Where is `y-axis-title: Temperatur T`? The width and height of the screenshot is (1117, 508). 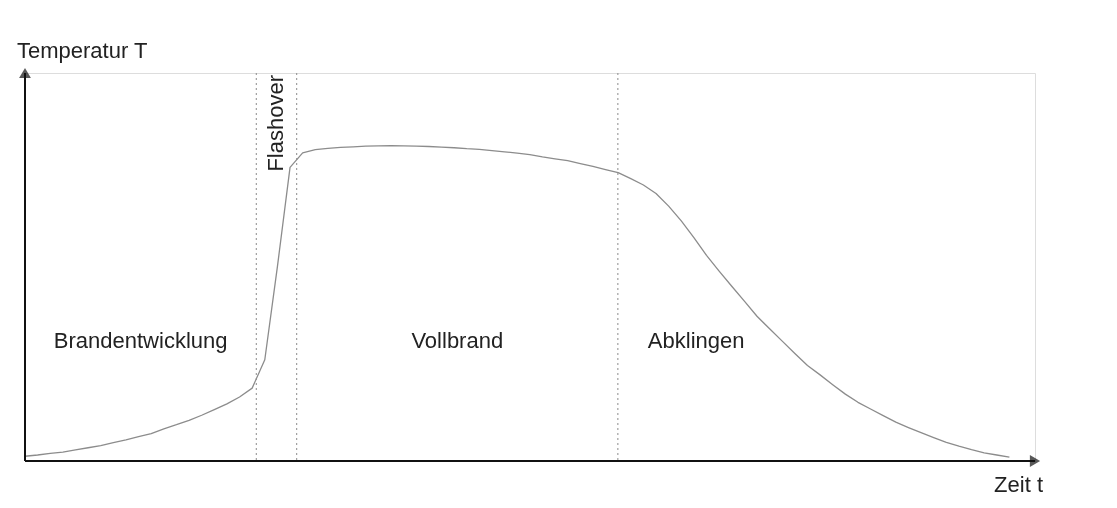 y-axis-title: Temperatur T is located at coordinates (82, 50).